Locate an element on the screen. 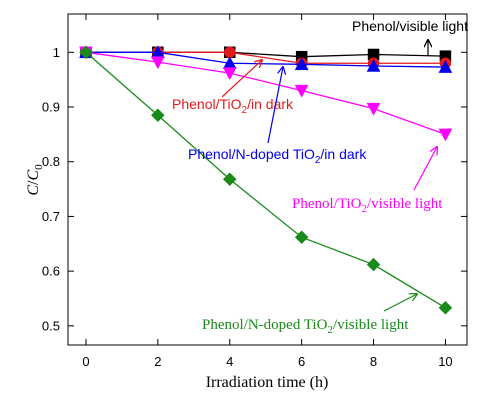  y-tick-label: 0.5 is located at coordinates (51, 325).